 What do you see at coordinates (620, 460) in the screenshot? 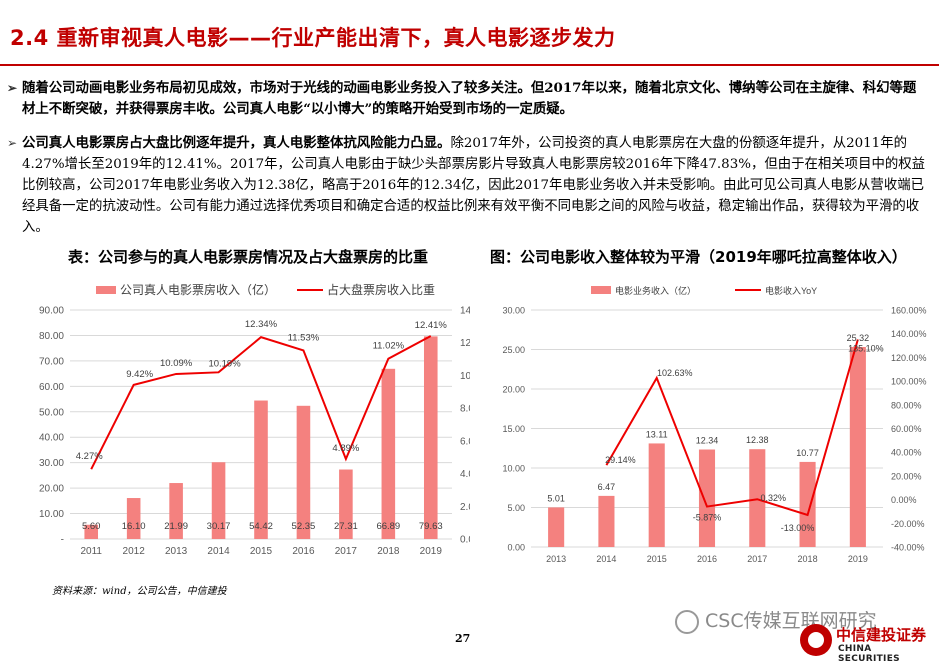
I see `line-value-label: 29.14%` at bounding box center [620, 460].